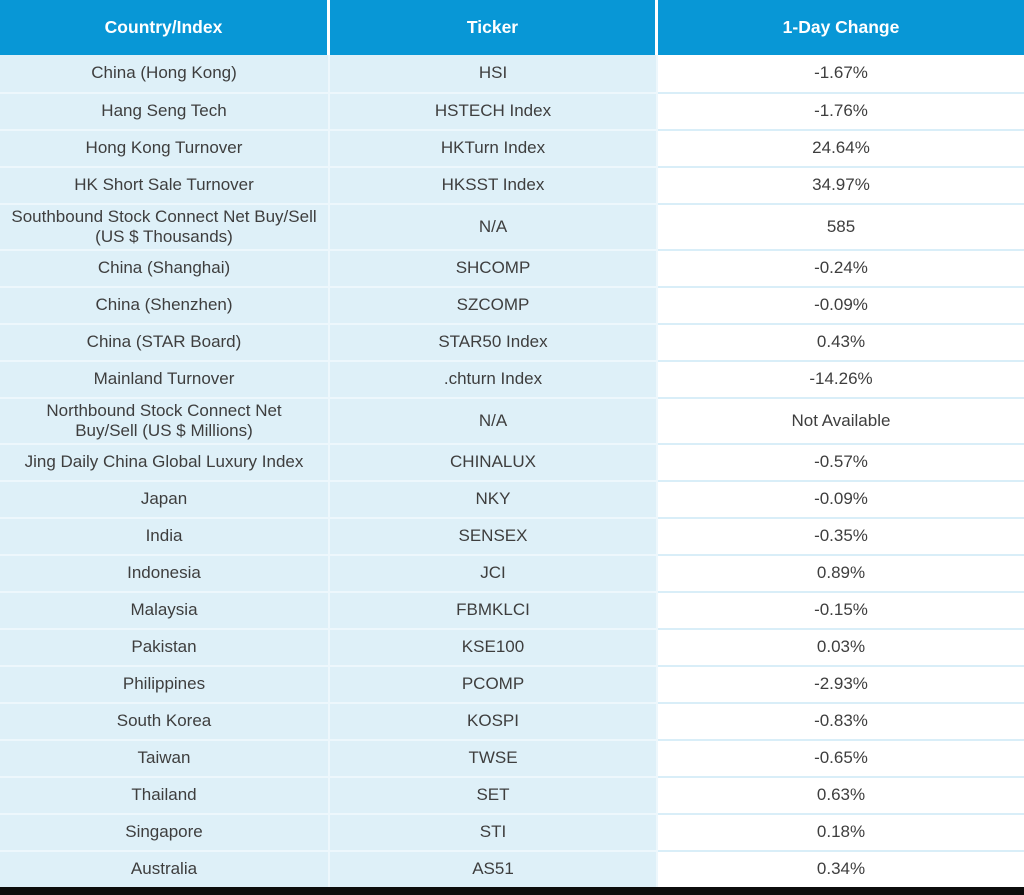 Image resolution: width=1024 pixels, height=895 pixels. Describe the element at coordinates (165, 757) in the screenshot. I see `cell-country: Taiwan` at that location.